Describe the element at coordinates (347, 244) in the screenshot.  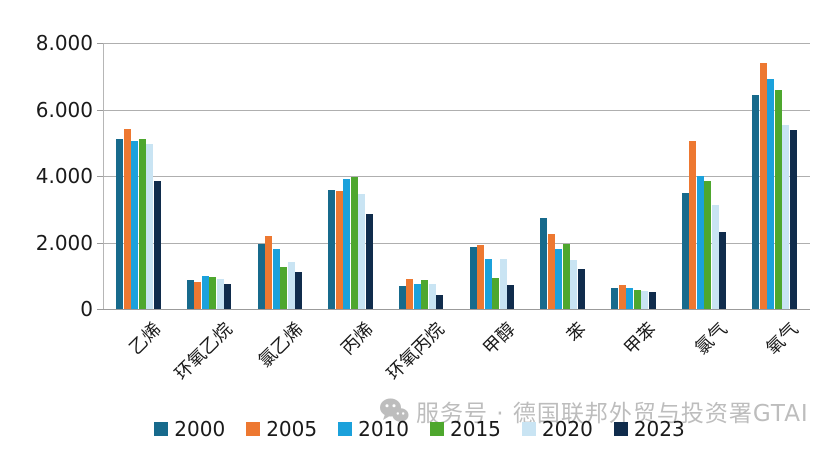
I see `bar-丙烯-2010` at that location.